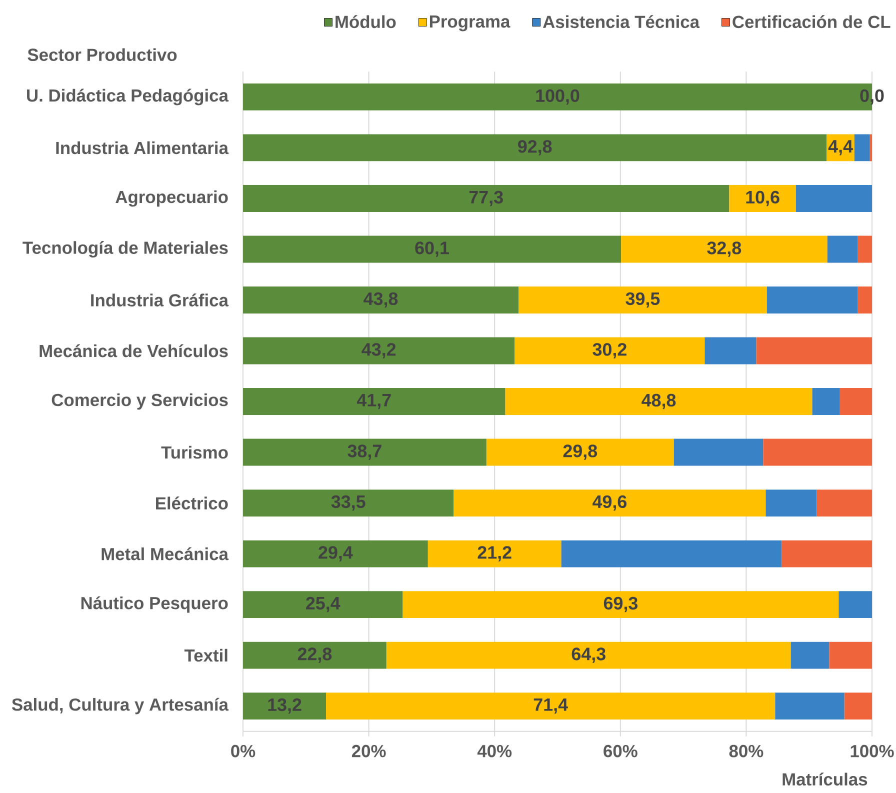 Image resolution: width=896 pixels, height=793 pixels. What do you see at coordinates (120, 706) in the screenshot?
I see `y-tick-label: Salud, Cultura y Artesanía` at bounding box center [120, 706].